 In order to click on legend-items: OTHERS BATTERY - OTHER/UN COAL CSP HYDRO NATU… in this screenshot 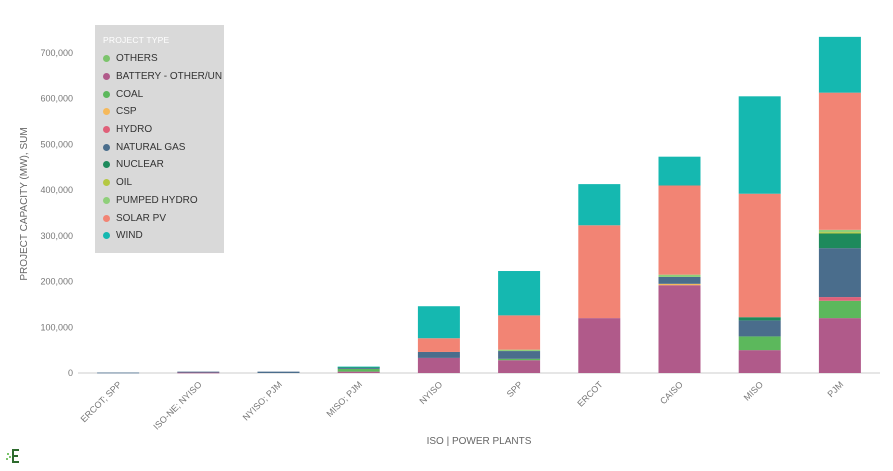, I will do `click(163, 147)`.